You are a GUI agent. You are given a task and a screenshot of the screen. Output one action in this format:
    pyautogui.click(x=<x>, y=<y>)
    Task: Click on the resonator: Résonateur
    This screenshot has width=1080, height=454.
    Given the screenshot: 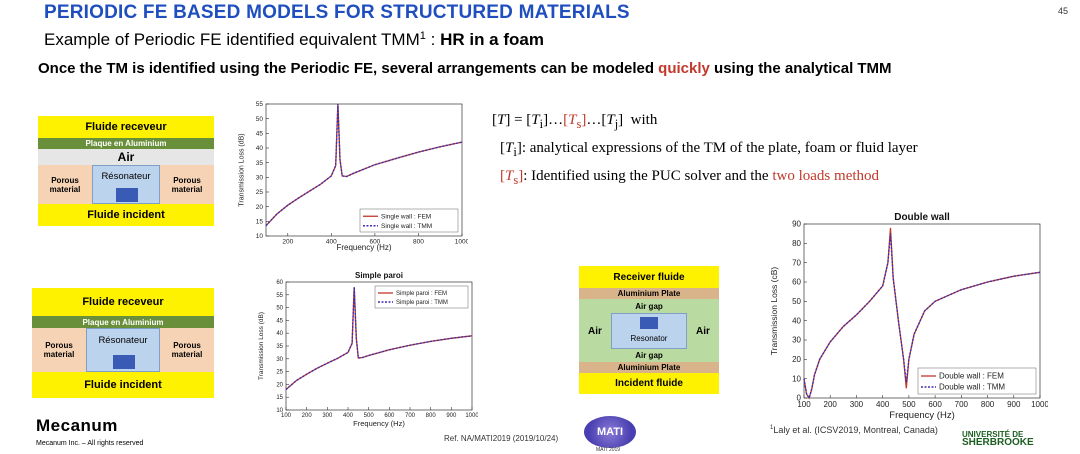 What is the action you would take?
    pyautogui.click(x=123, y=350)
    